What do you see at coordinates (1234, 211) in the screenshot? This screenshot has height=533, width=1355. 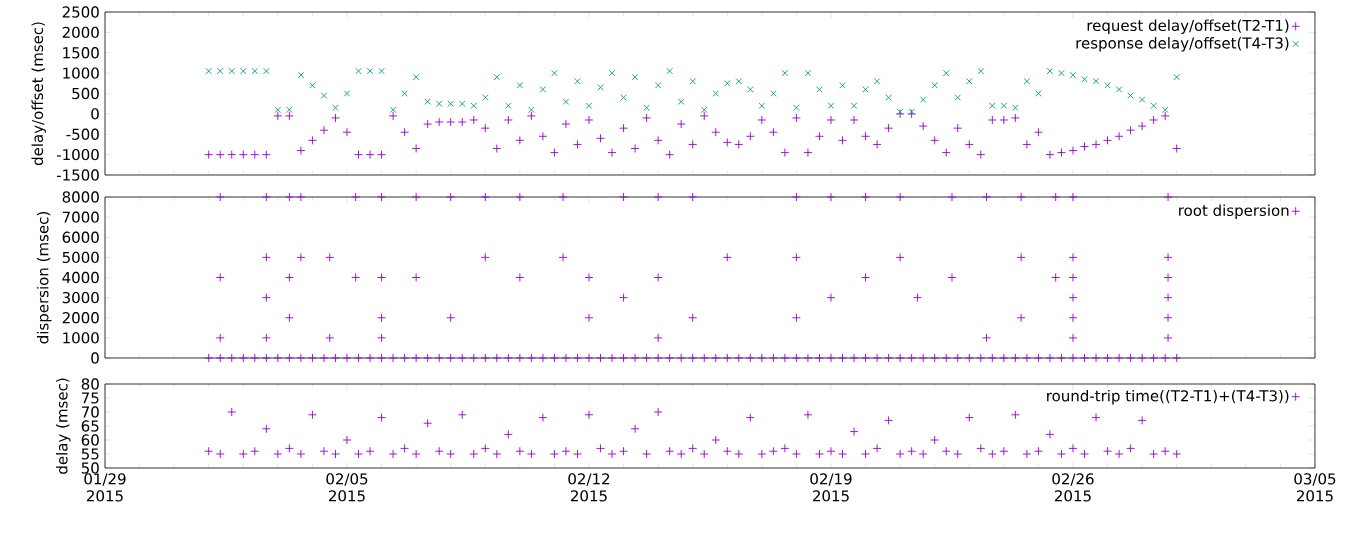 I see `legend-label: root dispersion` at bounding box center [1234, 211].